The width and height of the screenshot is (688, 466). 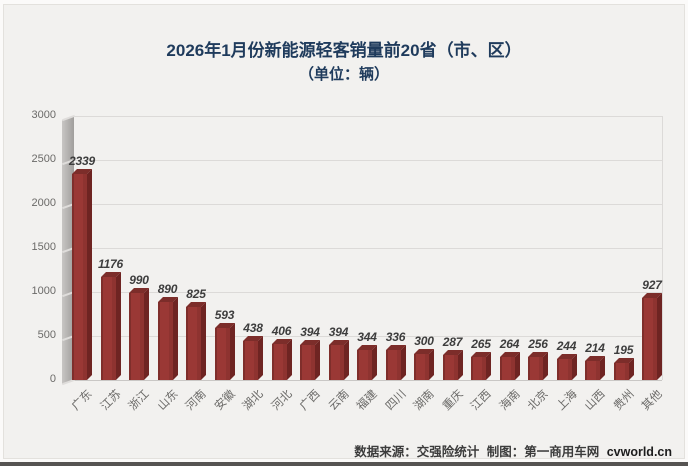 What do you see at coordinates (282, 400) in the screenshot?
I see `x-axis-category-label: 河北` at bounding box center [282, 400].